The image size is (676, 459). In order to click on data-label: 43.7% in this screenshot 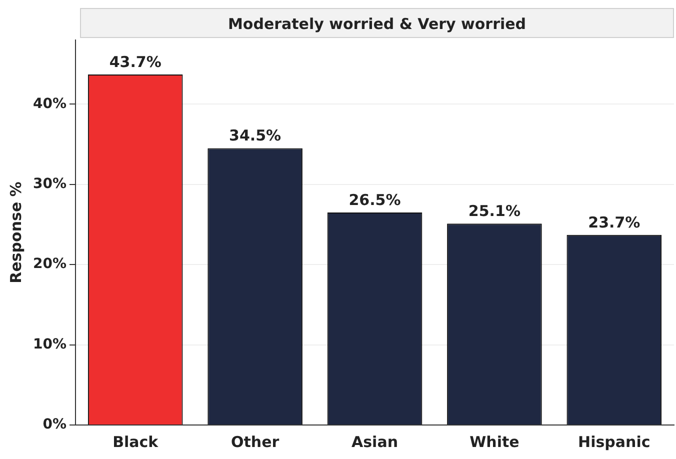, I will do `click(135, 61)`.